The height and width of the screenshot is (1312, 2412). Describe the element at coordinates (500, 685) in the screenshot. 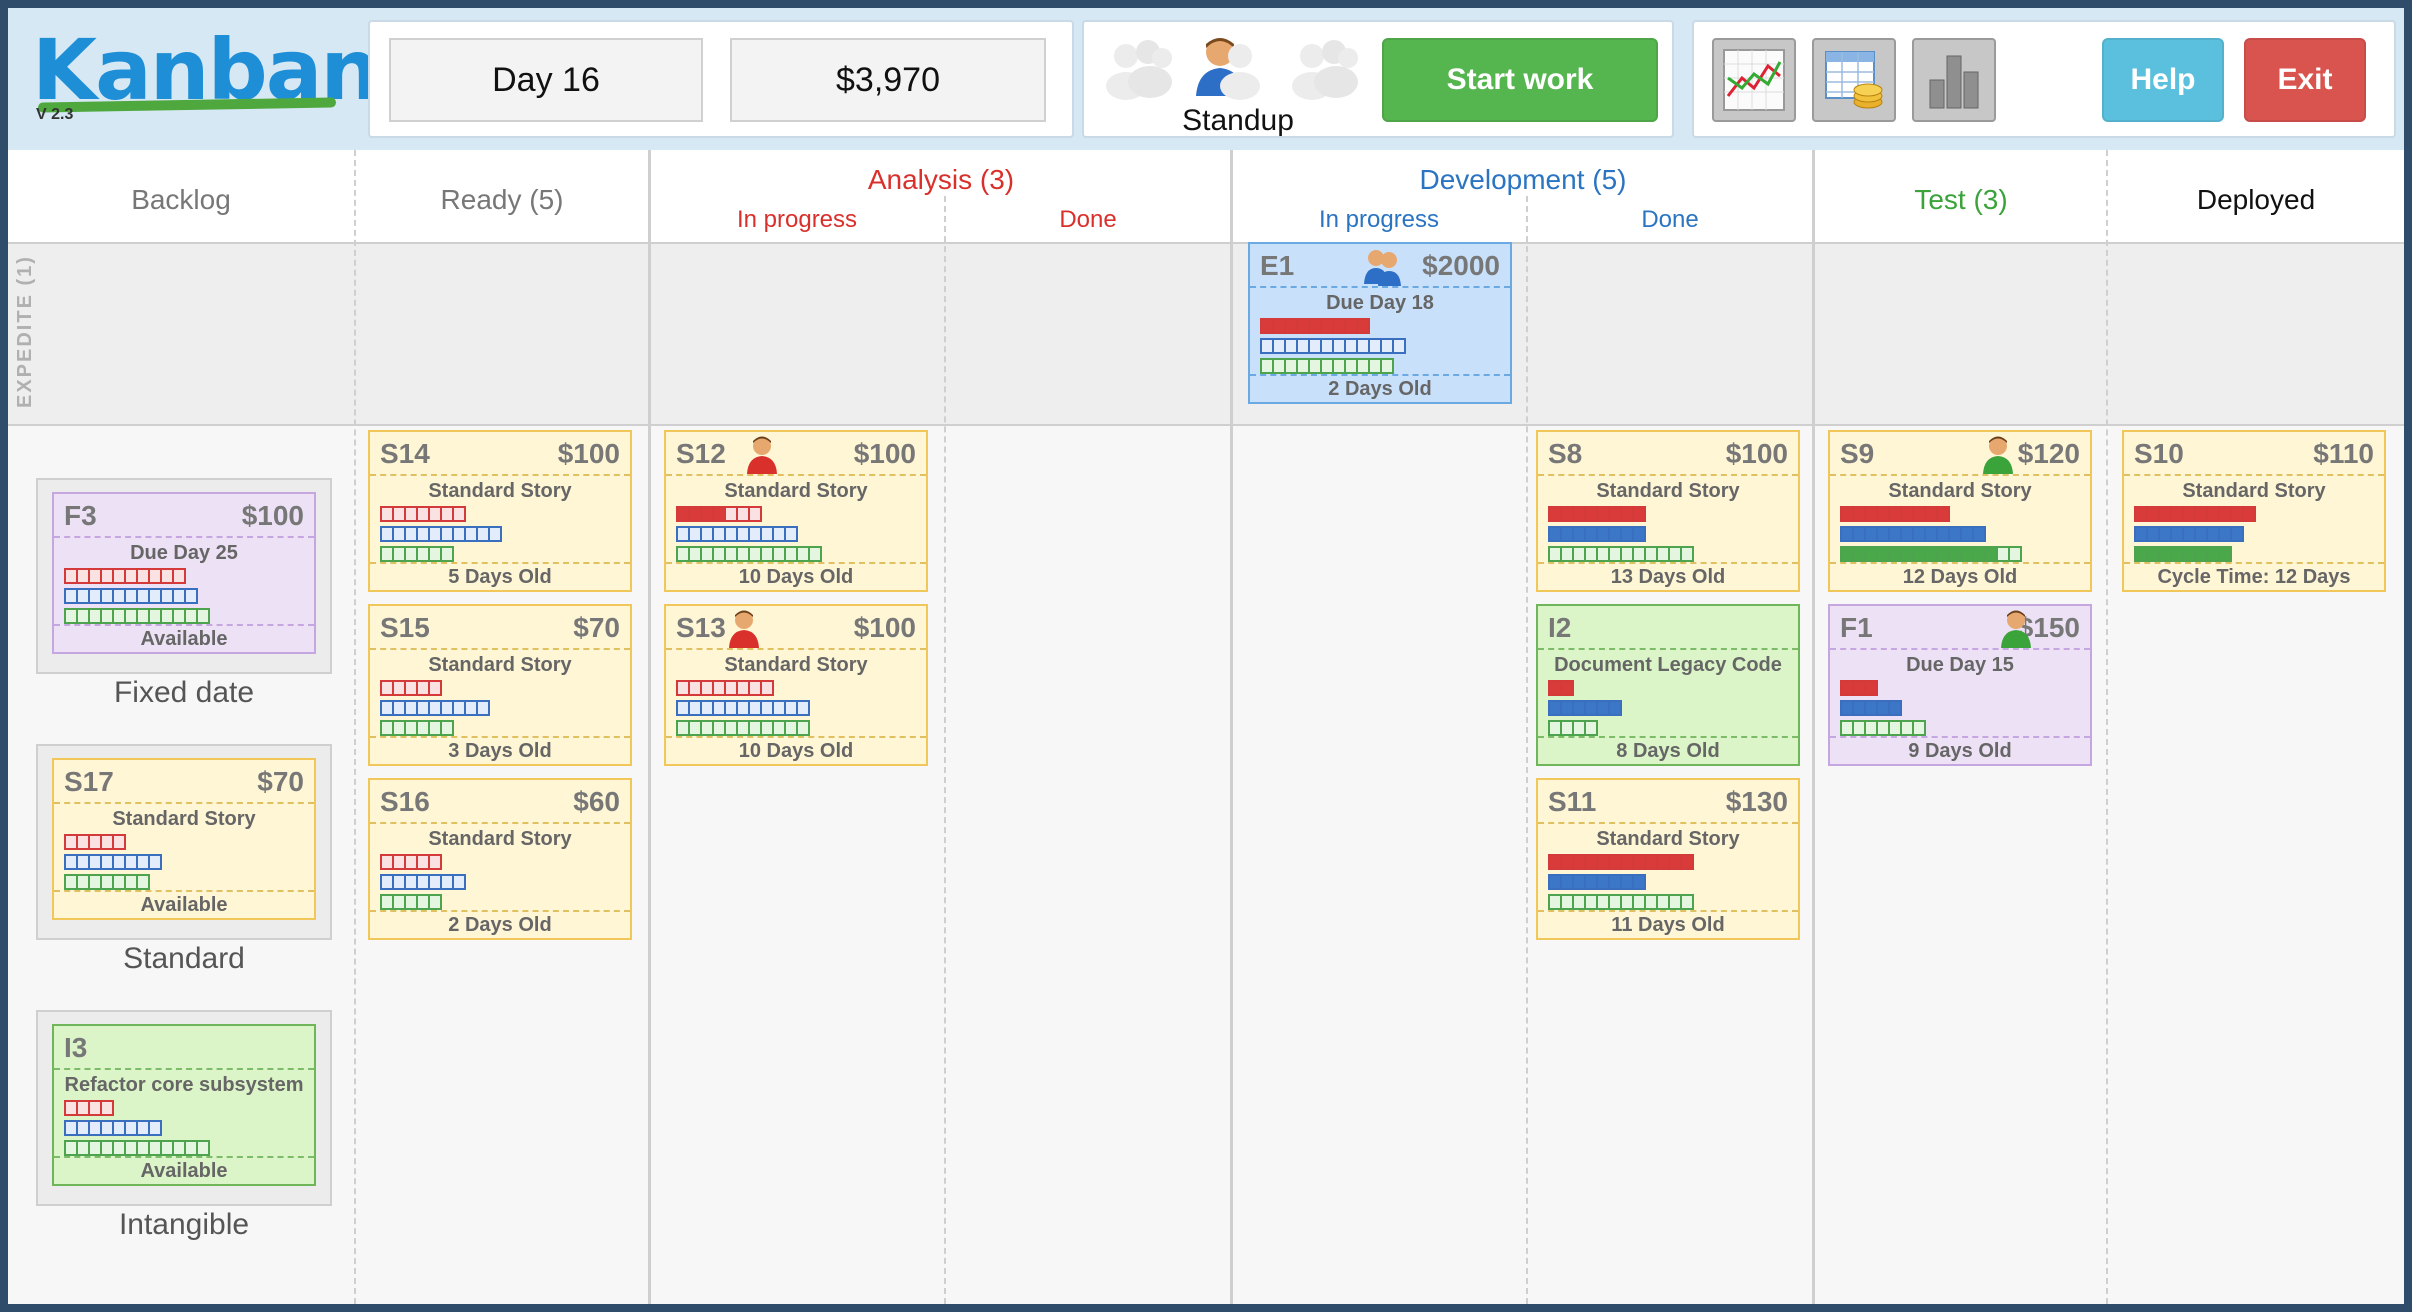

I see `kanban-card-s15: S15 $70 Standard Story 3 Days Old` at that location.